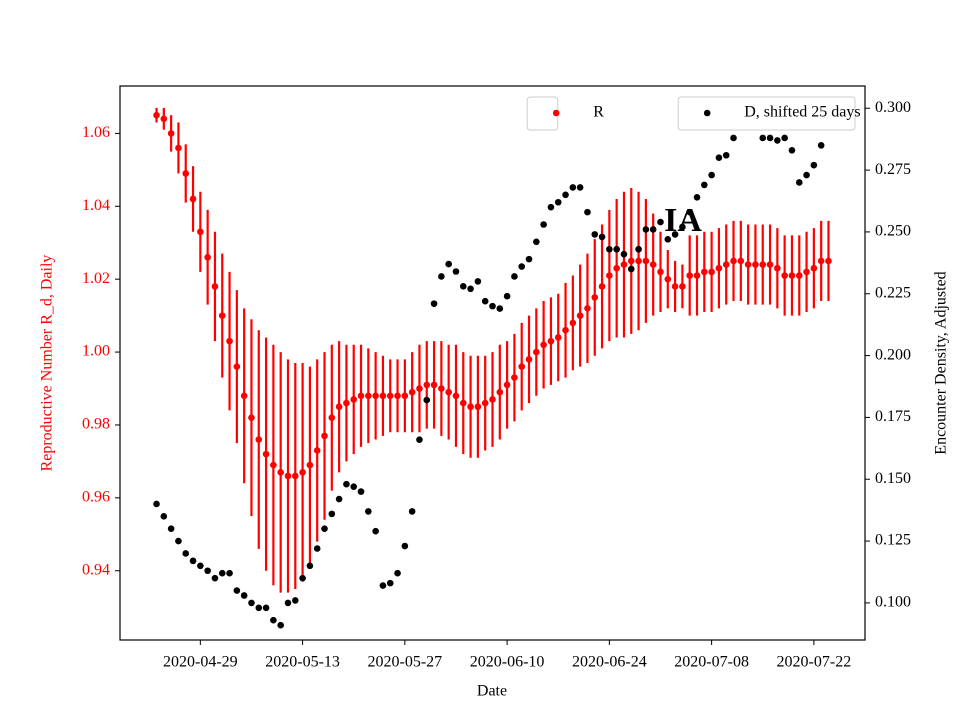 The width and height of the screenshot is (960, 720). Describe the element at coordinates (598, 112) in the screenshot. I see `legend-label: R` at that location.